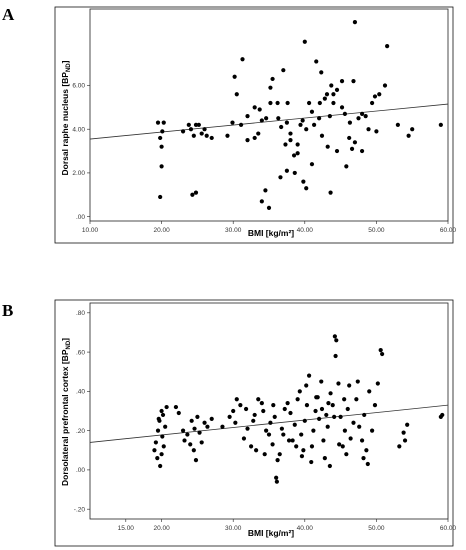 This screenshot has width=466, height=550. What do you see at coordinates (161, 230) in the screenshot?
I see `x-tick-label: 20.00` at bounding box center [161, 230].